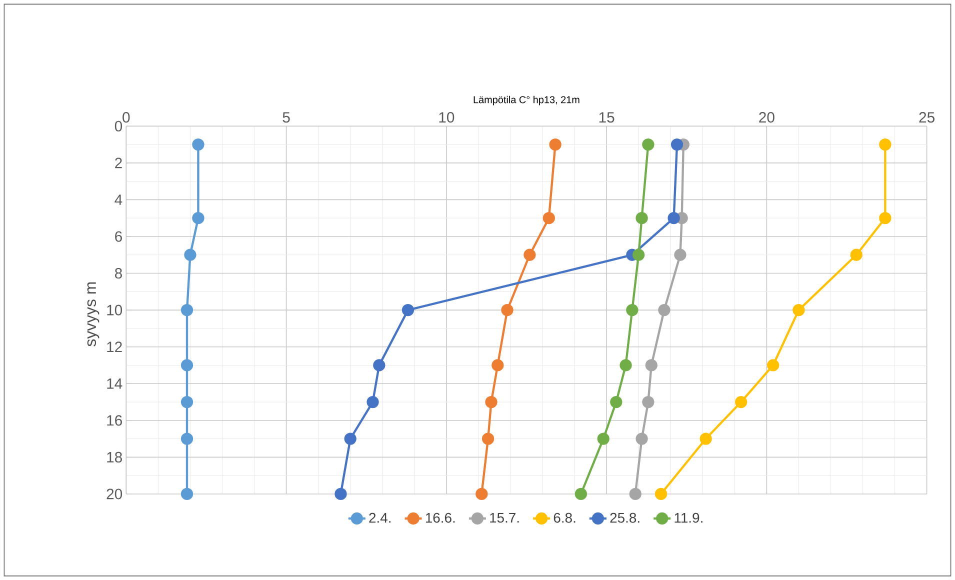  What do you see at coordinates (114, 383) in the screenshot?
I see `y-tick-label: 14` at bounding box center [114, 383].